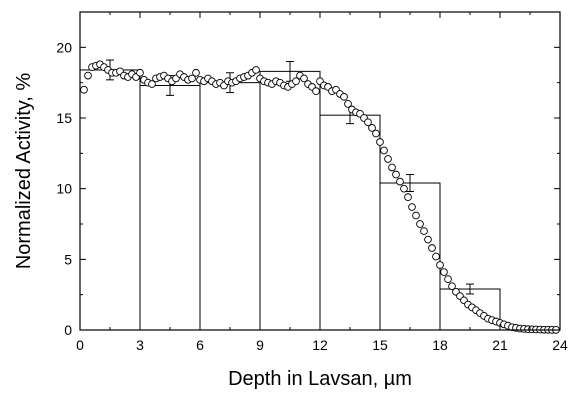 The height and width of the screenshot is (395, 569). What do you see at coordinates (64, 189) in the screenshot?
I see `y-tick-label: 10` at bounding box center [64, 189].